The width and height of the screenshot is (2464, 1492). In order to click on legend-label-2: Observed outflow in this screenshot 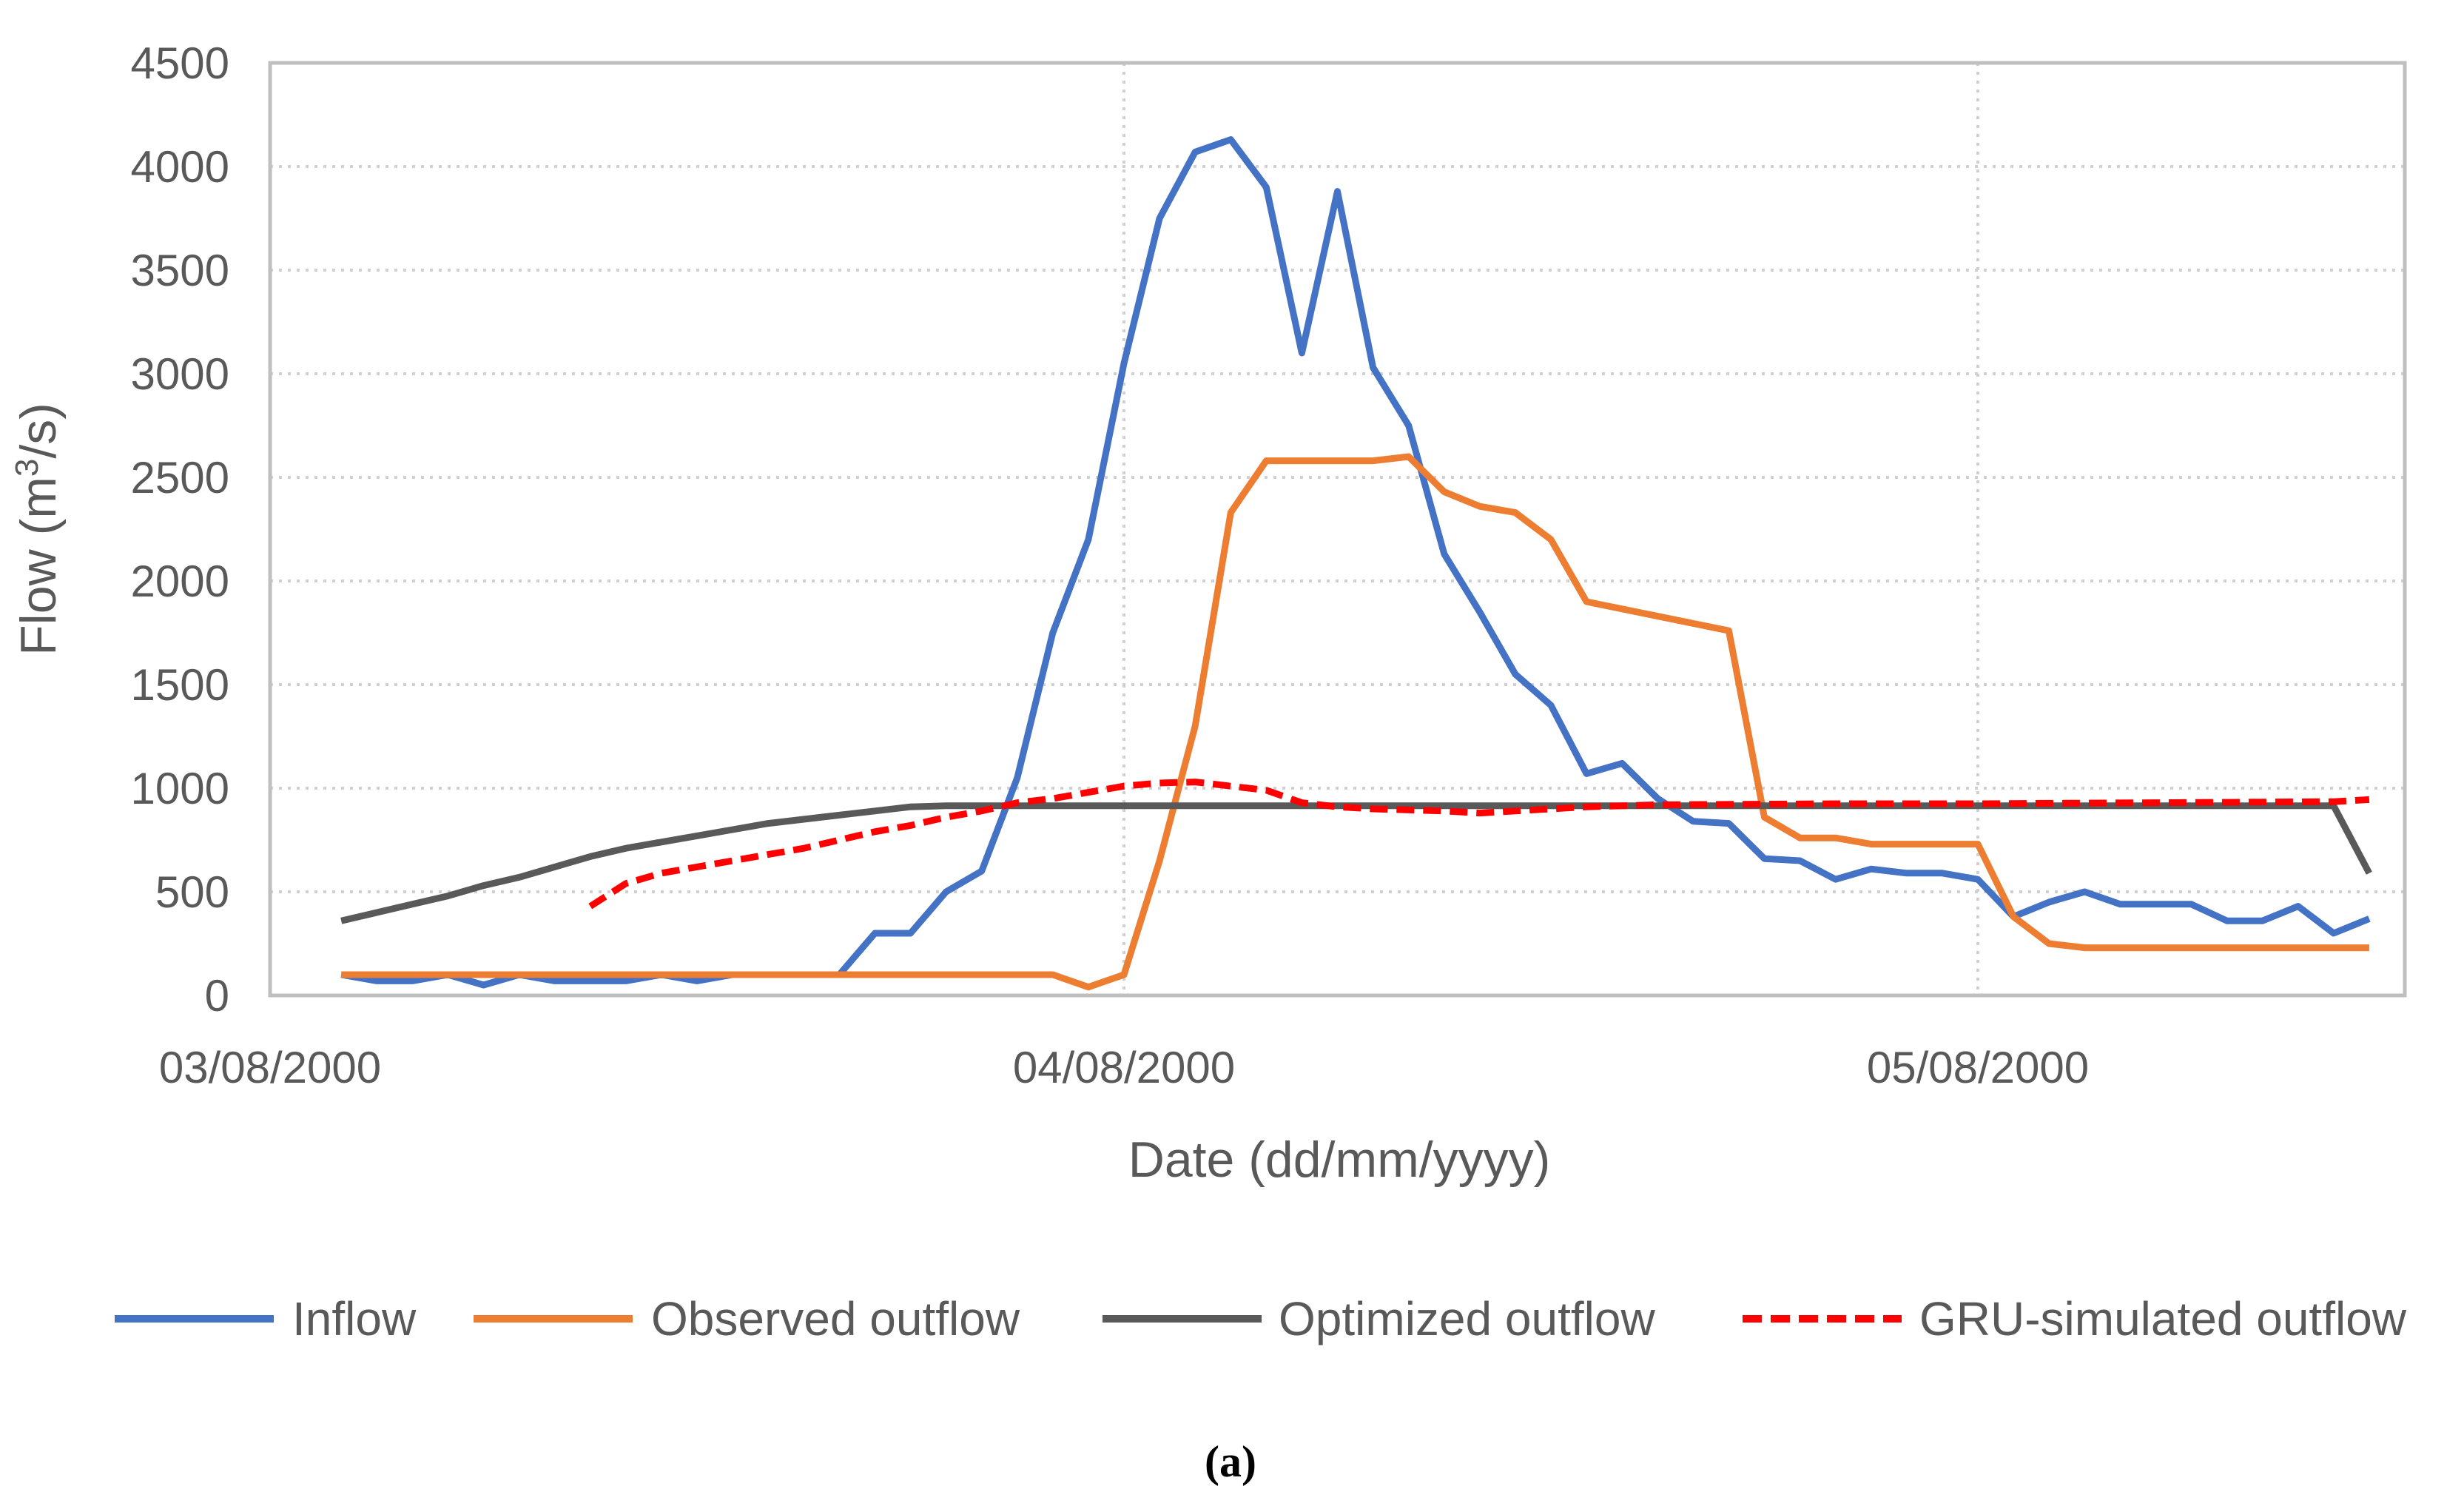, I will do `click(835, 1318)`.